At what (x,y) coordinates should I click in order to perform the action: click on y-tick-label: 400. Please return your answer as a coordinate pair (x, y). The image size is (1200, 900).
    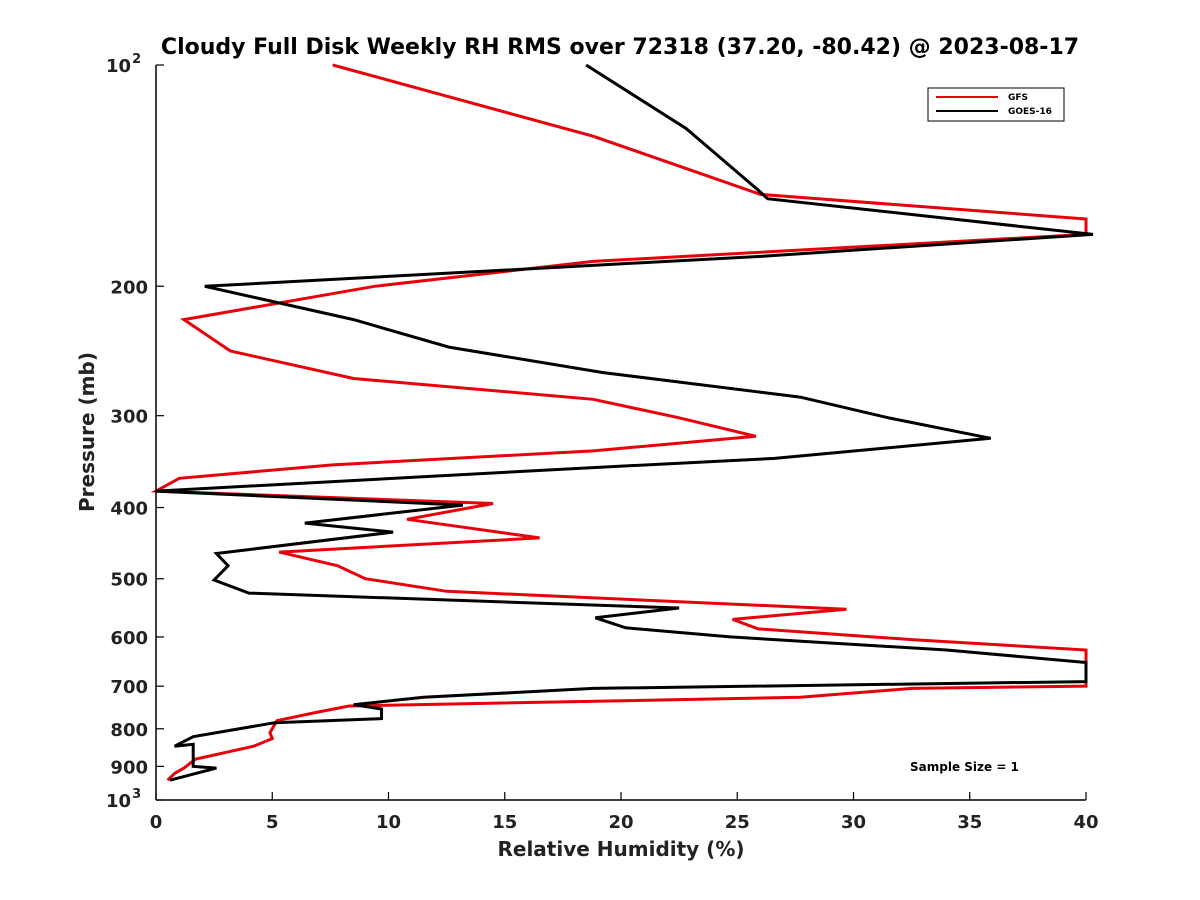
    Looking at the image, I should click on (129, 509).